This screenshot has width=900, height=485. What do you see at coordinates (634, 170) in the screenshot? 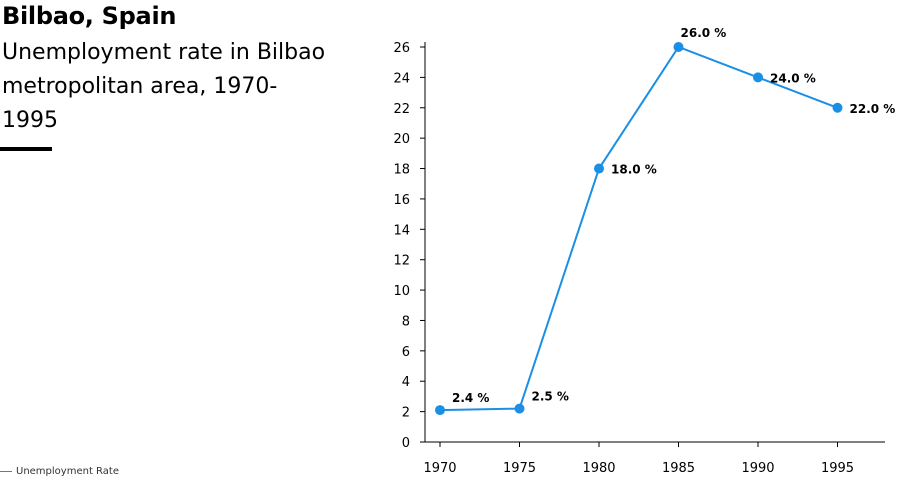
I see `data-label: 18.0 %` at bounding box center [634, 170].